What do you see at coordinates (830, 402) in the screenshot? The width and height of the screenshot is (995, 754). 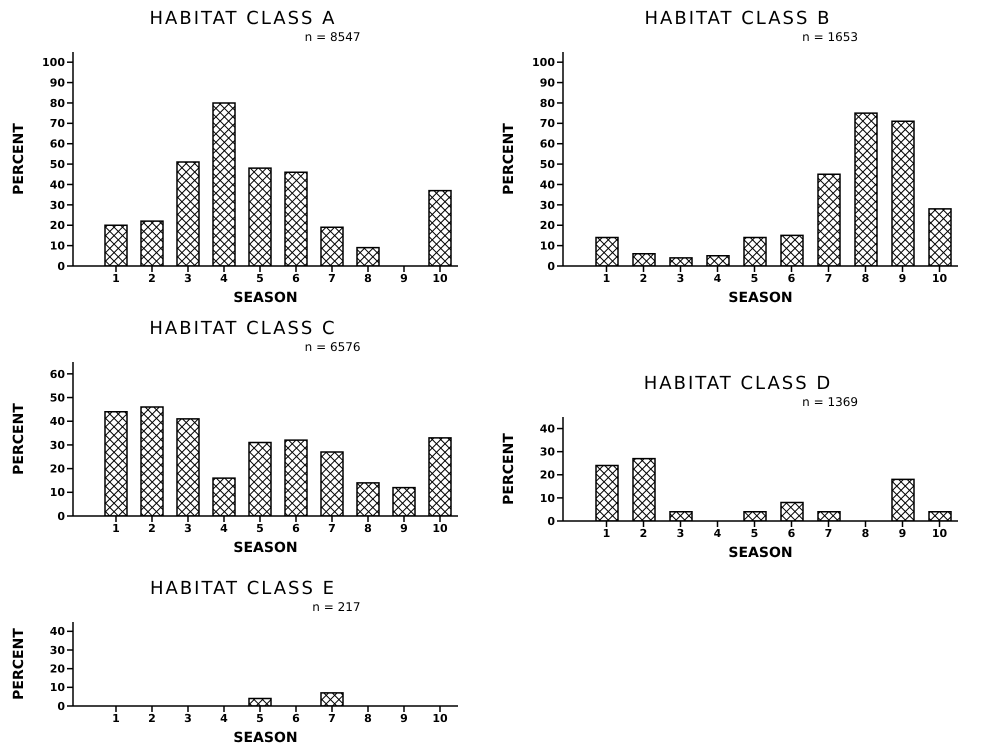 I see `chart-subtitle: n = 1369` at bounding box center [830, 402].